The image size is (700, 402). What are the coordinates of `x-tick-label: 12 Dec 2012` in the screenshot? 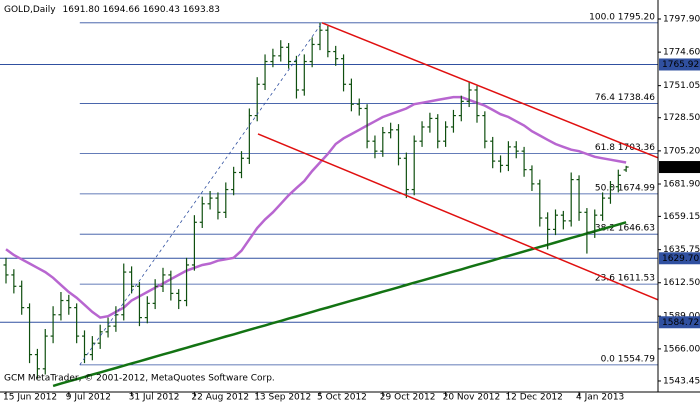 It's located at (534, 397).